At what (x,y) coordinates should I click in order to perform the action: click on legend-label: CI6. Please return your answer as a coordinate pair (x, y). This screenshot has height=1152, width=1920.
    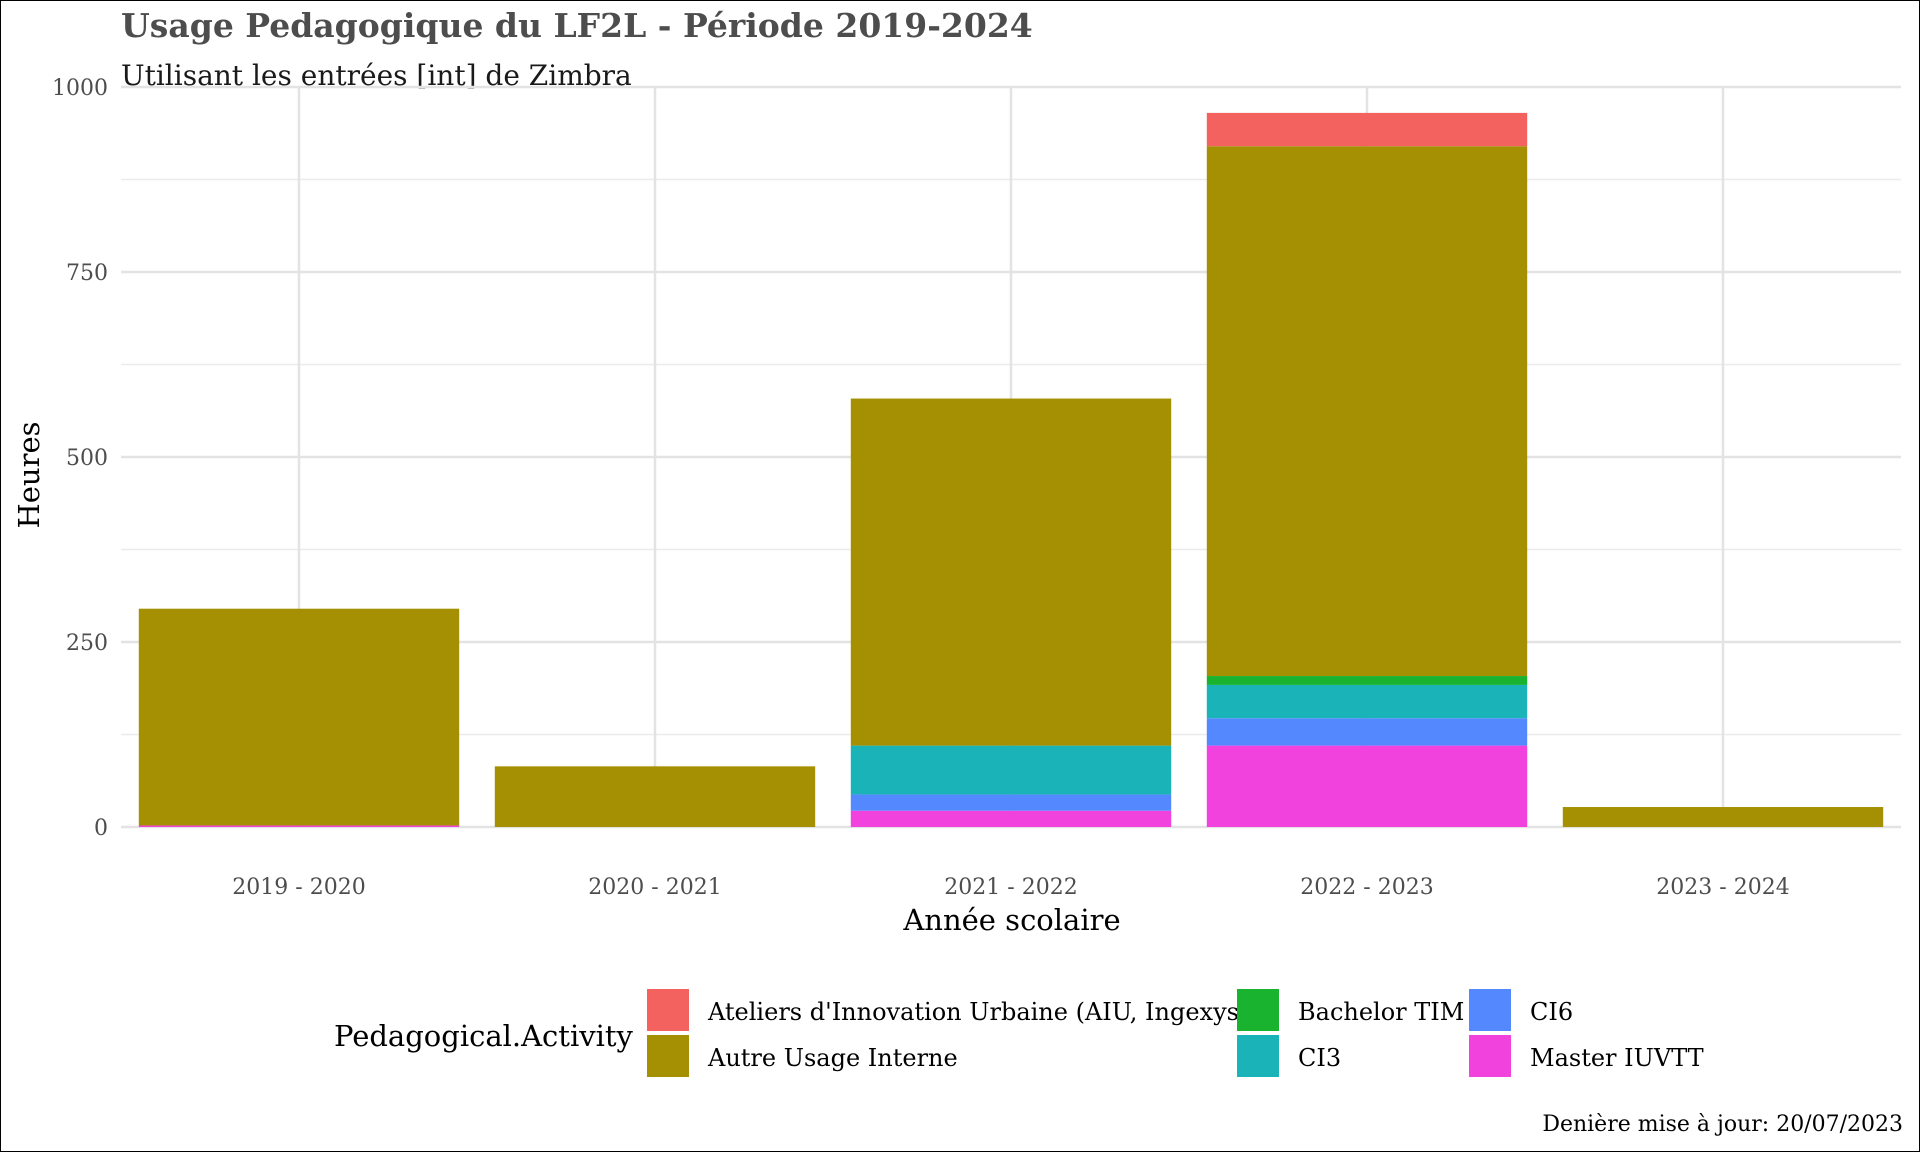
    Looking at the image, I should click on (1551, 1012).